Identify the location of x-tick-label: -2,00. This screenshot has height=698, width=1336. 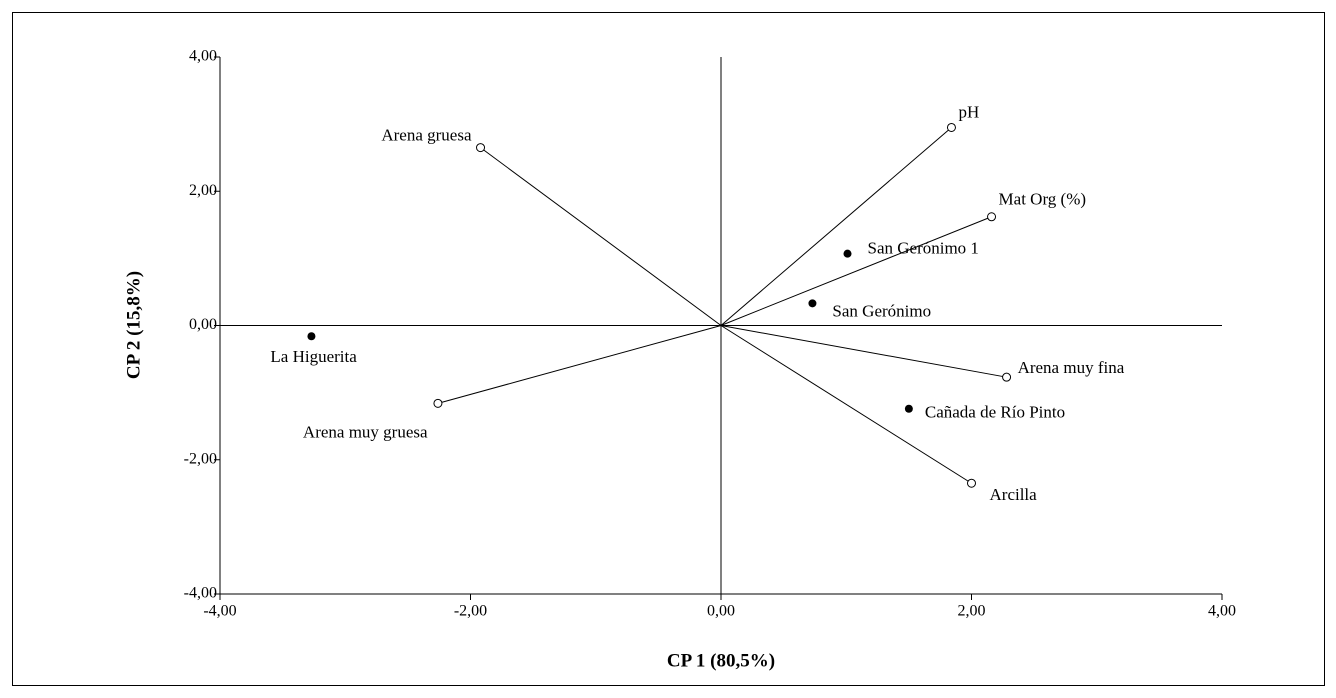
(470, 611).